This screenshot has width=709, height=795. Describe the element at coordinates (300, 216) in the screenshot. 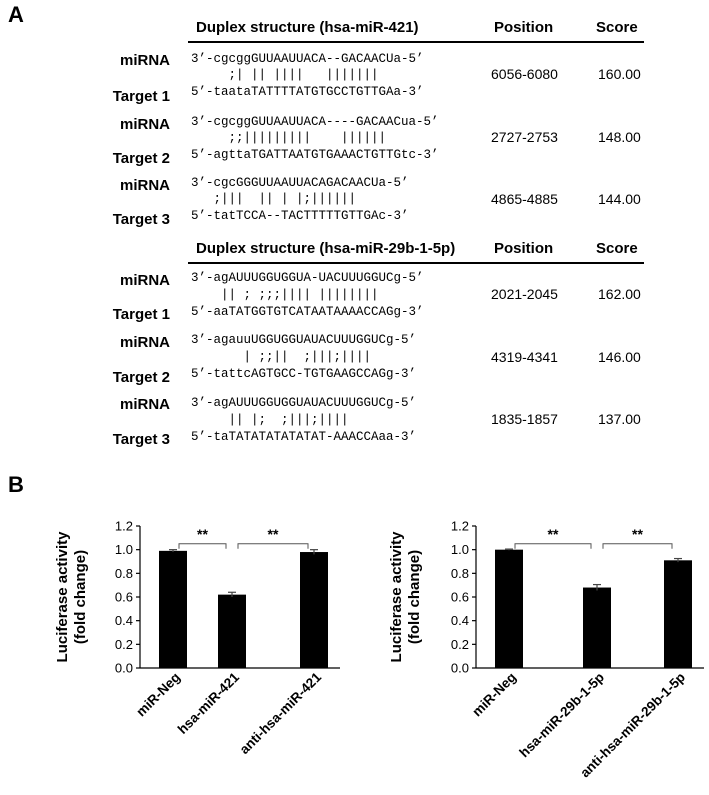

I see `target-sequence: 5’-tatTCCA--TACTTTTTGTTGAc-3’` at that location.